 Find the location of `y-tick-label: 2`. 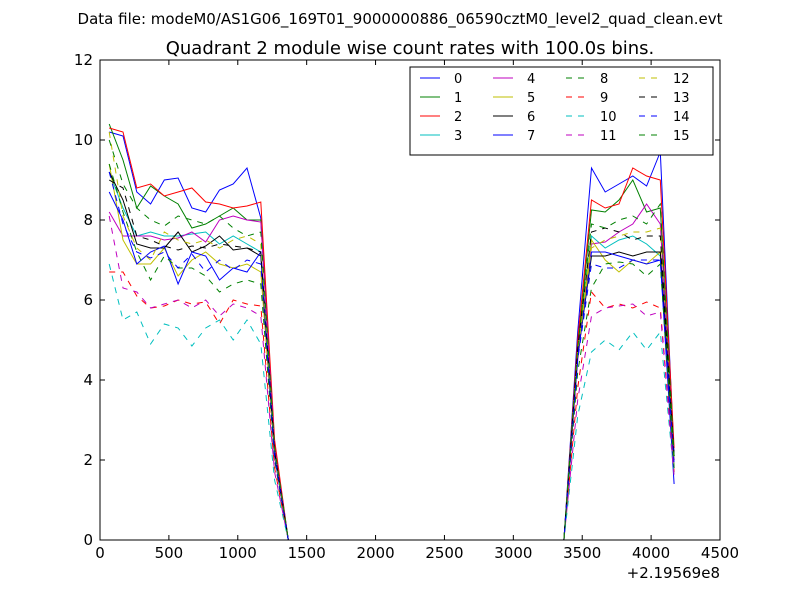

y-tick-label: 2 is located at coordinates (88, 460).